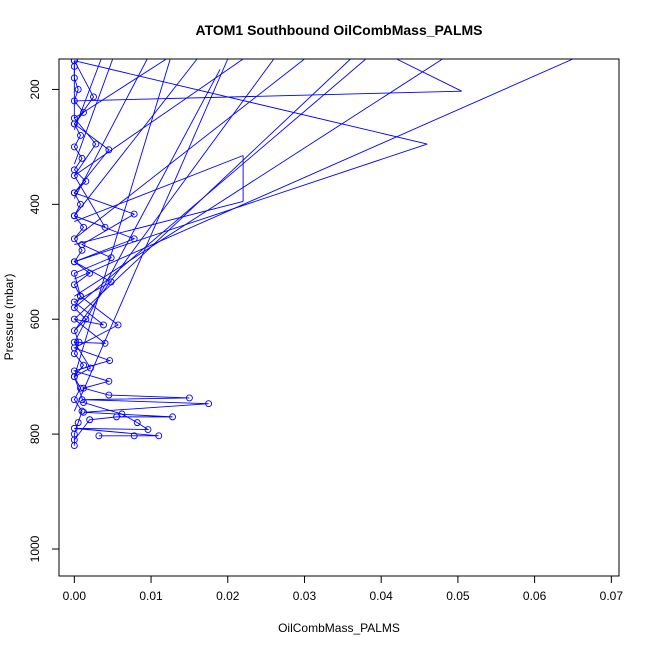 The image size is (650, 650). I want to click on y-tick-label: 600, so click(35, 319).